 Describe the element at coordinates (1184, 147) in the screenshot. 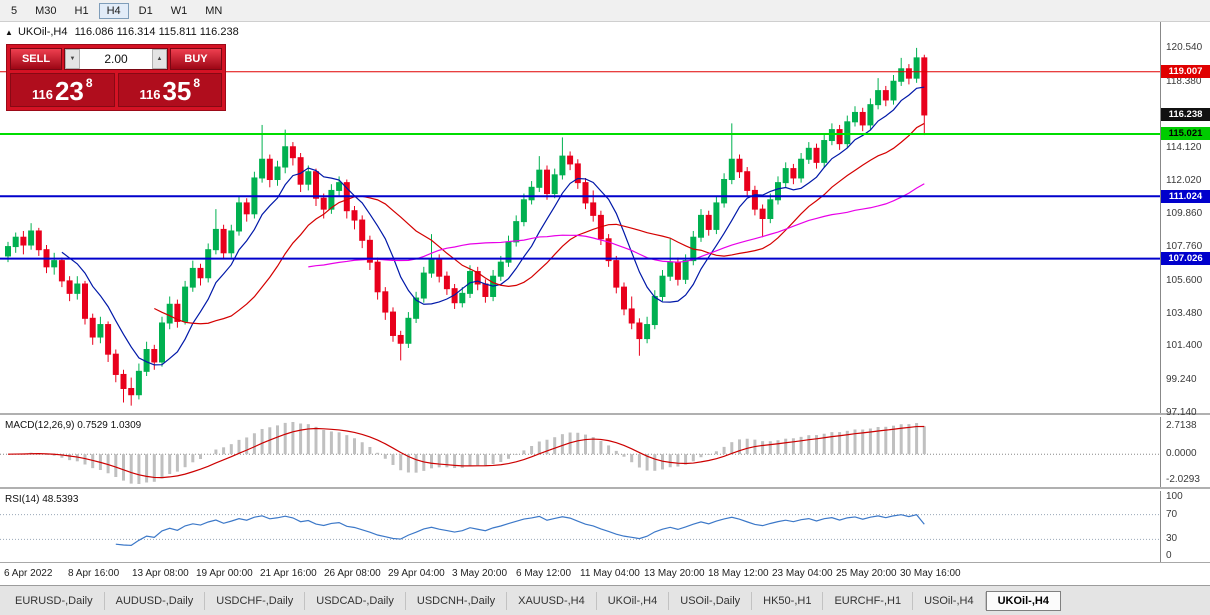

I see `price-axis-label: 114.120` at that location.